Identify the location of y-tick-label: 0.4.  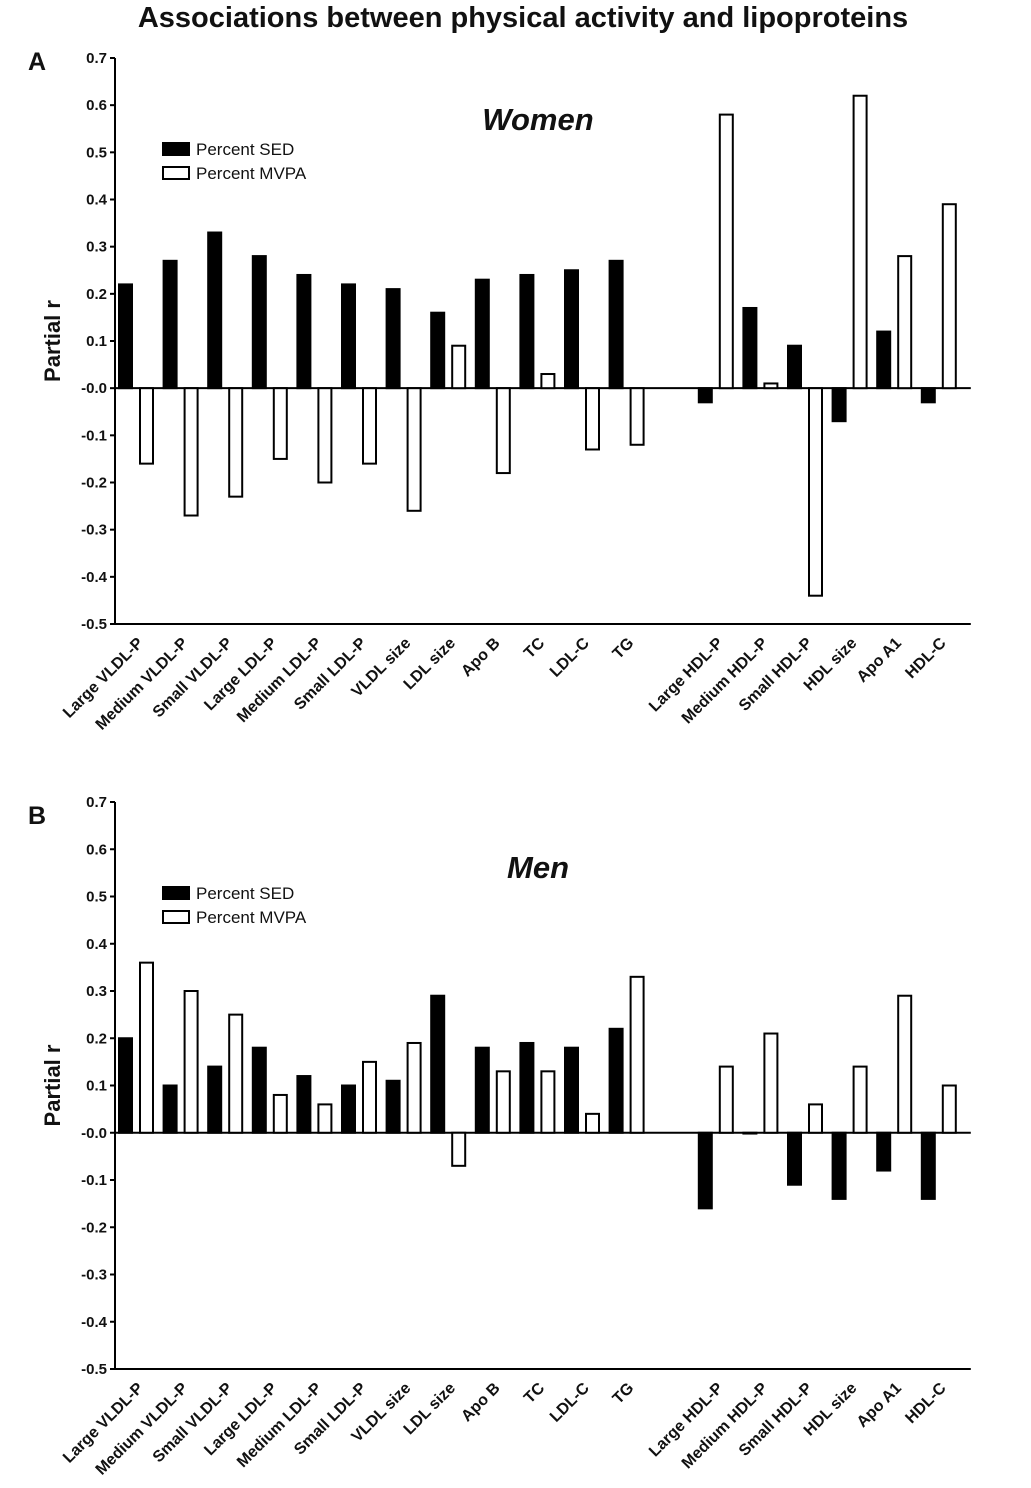
(97, 944).